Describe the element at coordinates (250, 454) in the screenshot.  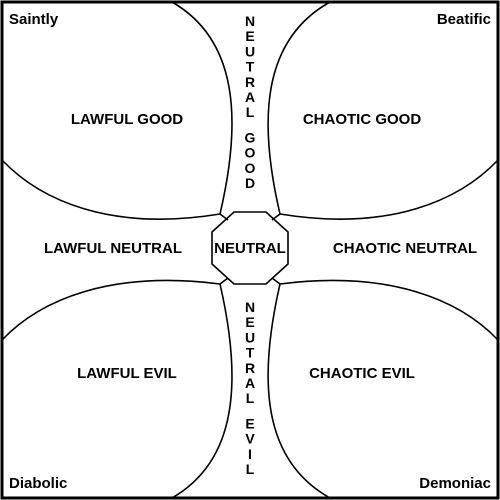
I see `vertical-letter: I` at that location.